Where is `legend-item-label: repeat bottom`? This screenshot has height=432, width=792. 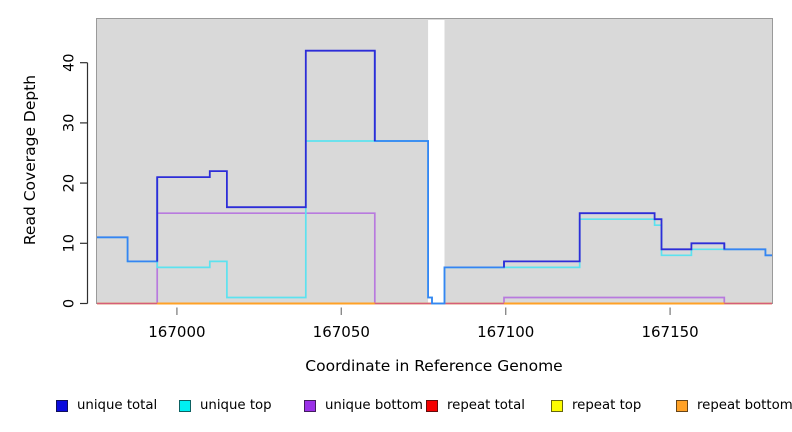 legend-item-label: repeat bottom is located at coordinates (744, 405).